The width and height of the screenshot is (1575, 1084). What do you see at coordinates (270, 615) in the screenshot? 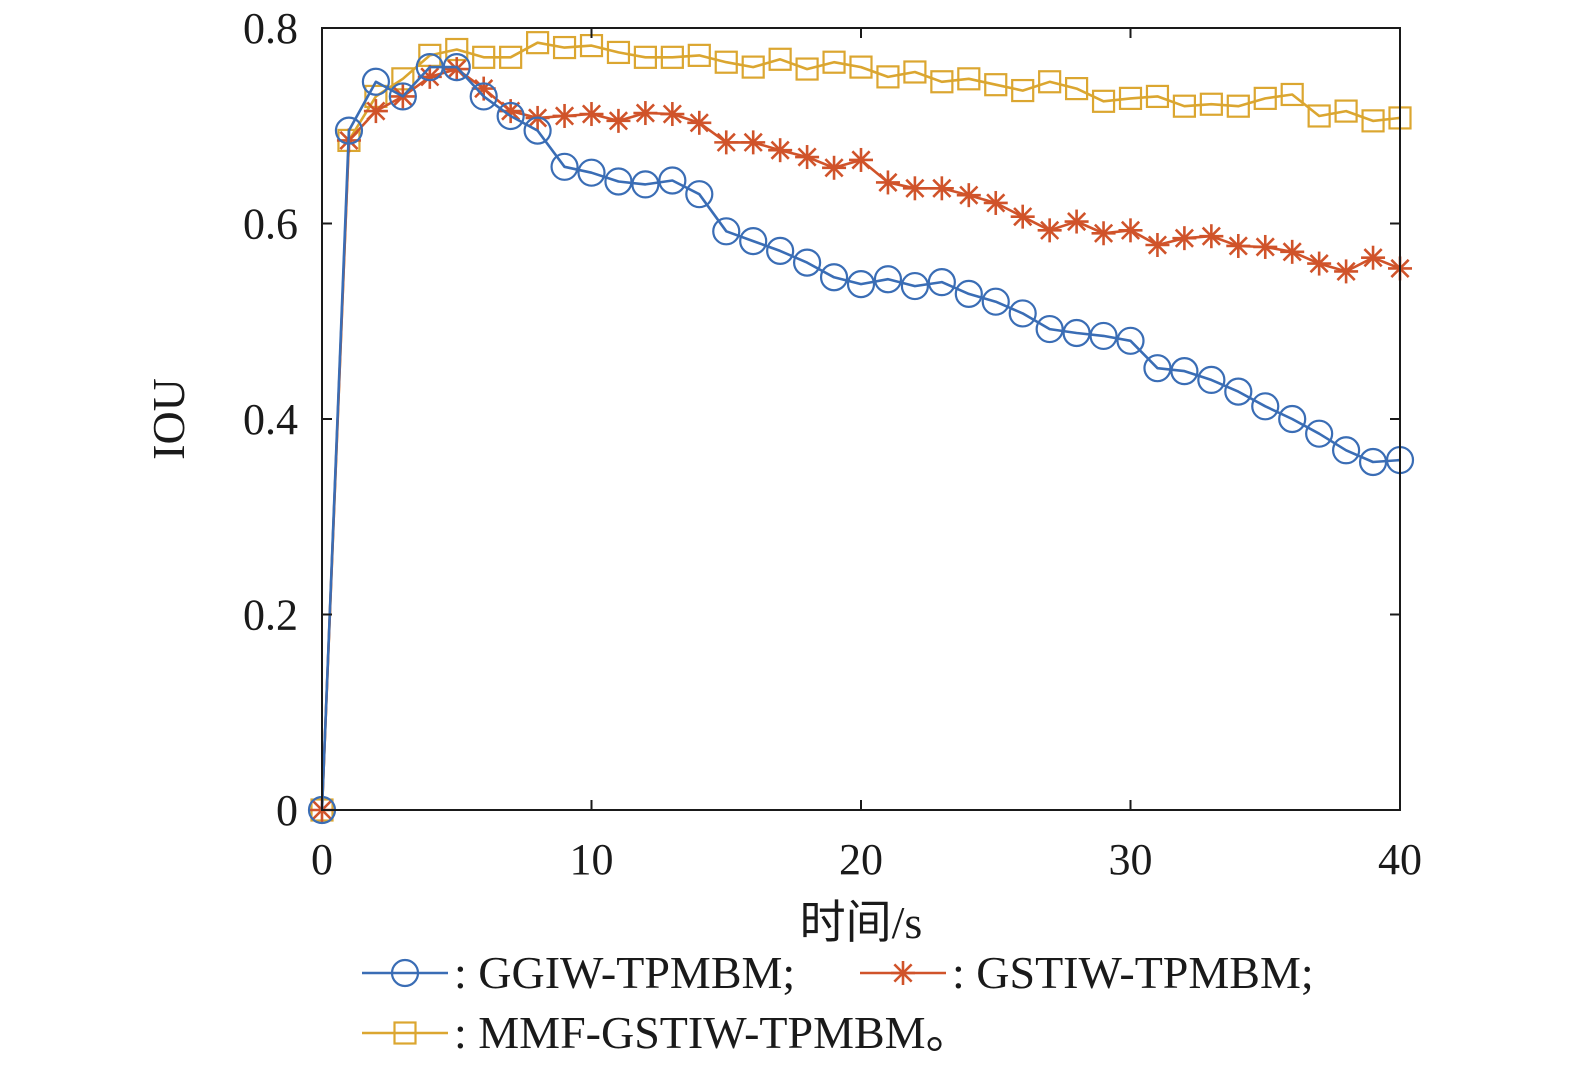
I see `y-tick-label: 0.2` at bounding box center [270, 615].